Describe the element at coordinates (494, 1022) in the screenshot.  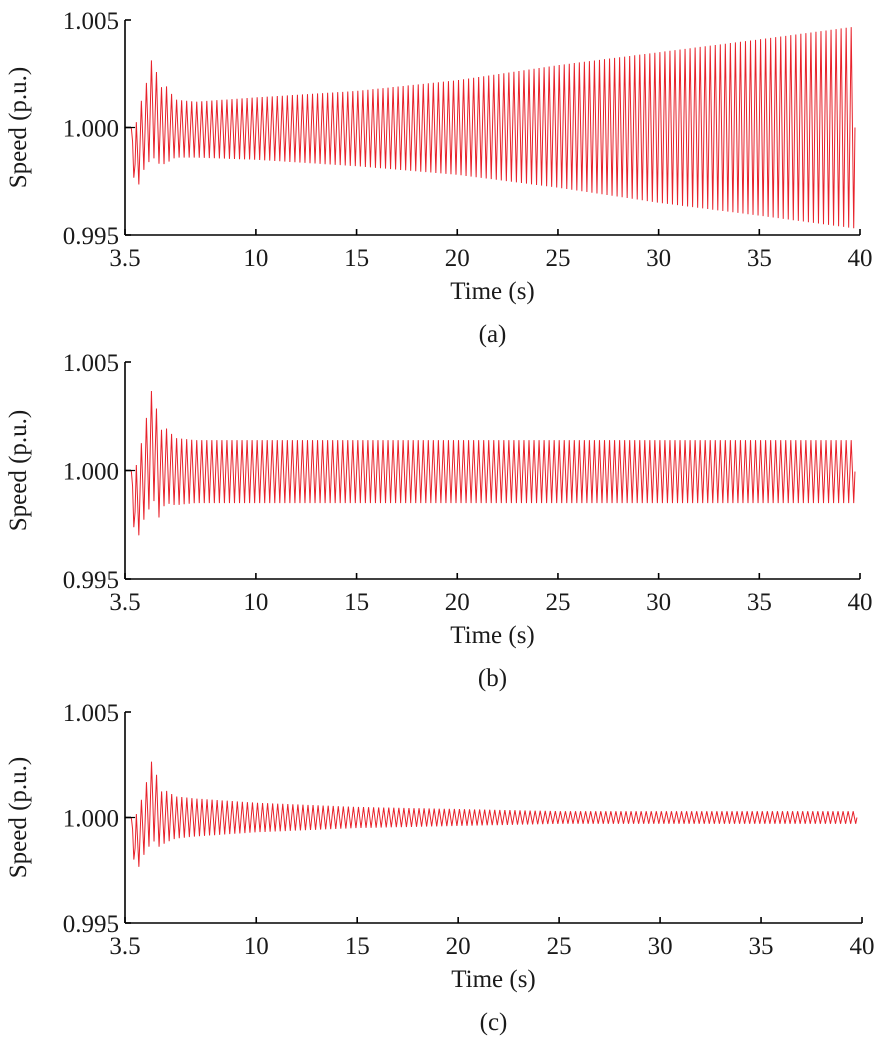
I see `subplot-caption: (c)` at that location.